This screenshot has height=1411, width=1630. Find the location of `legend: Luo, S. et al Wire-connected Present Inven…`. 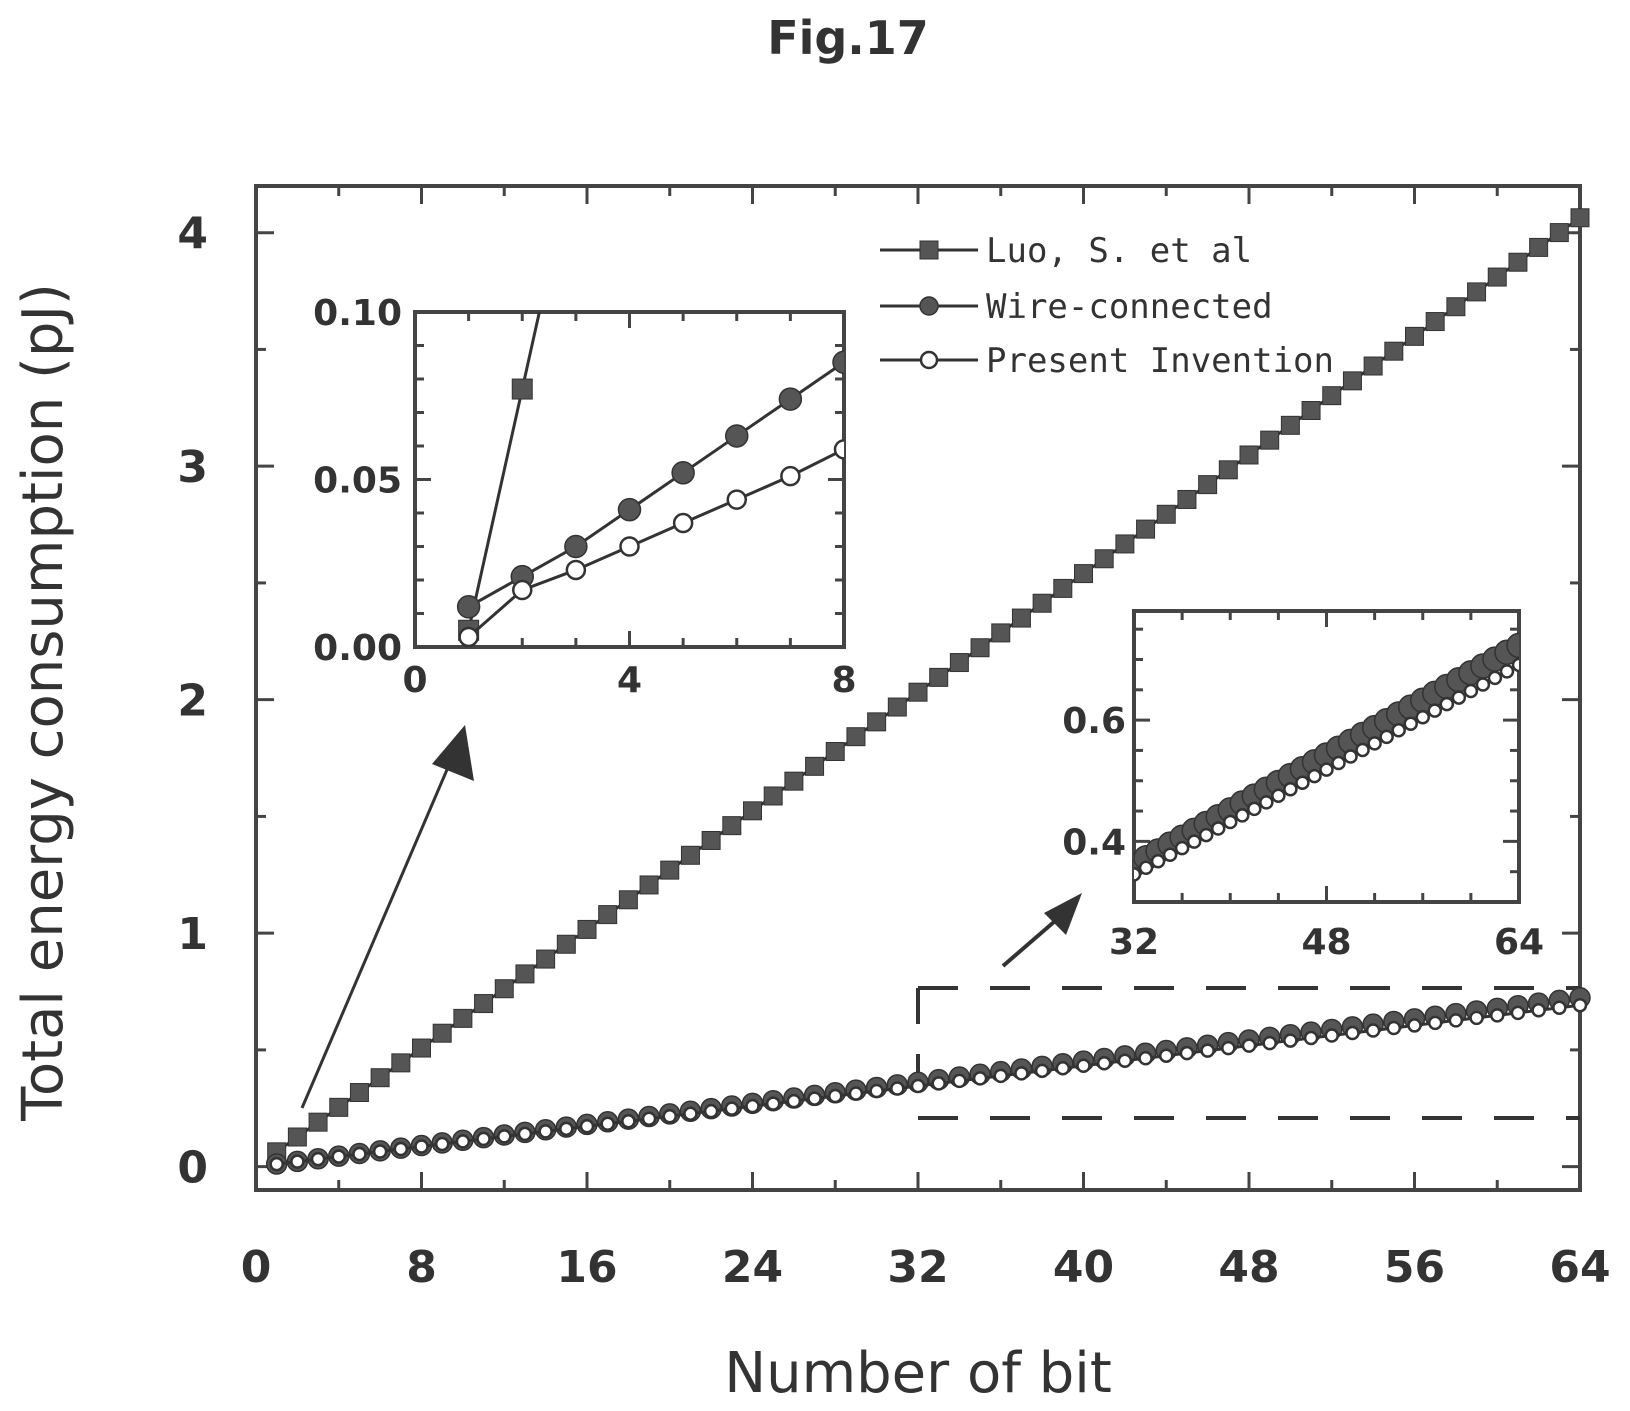

legend: Luo, S. et al Wire-connected Present Inven… is located at coordinates (1107, 306).